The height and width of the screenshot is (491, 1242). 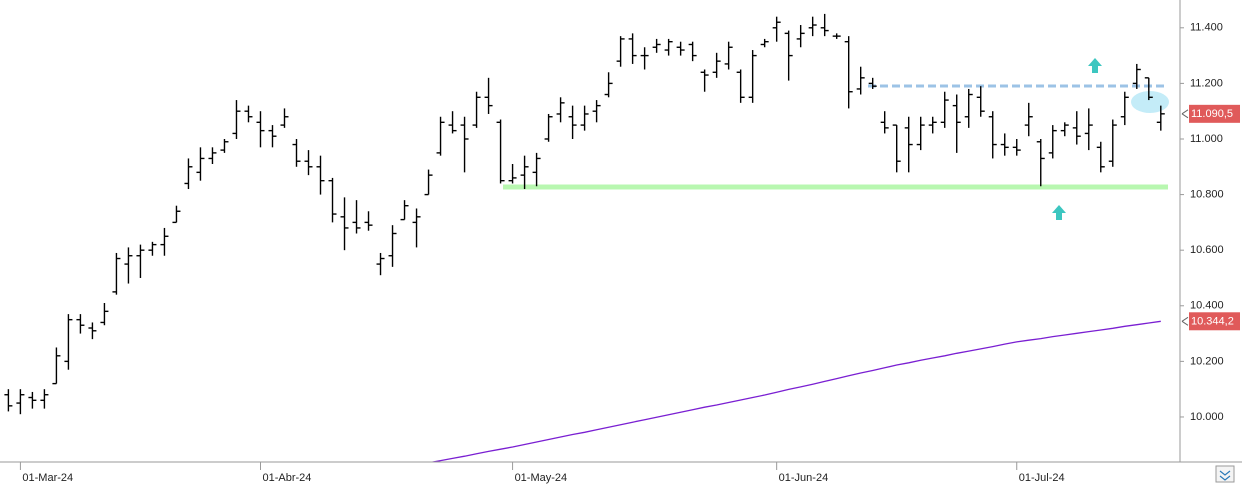 I want to click on y-tick-label: 10.400, so click(x=1207, y=306).